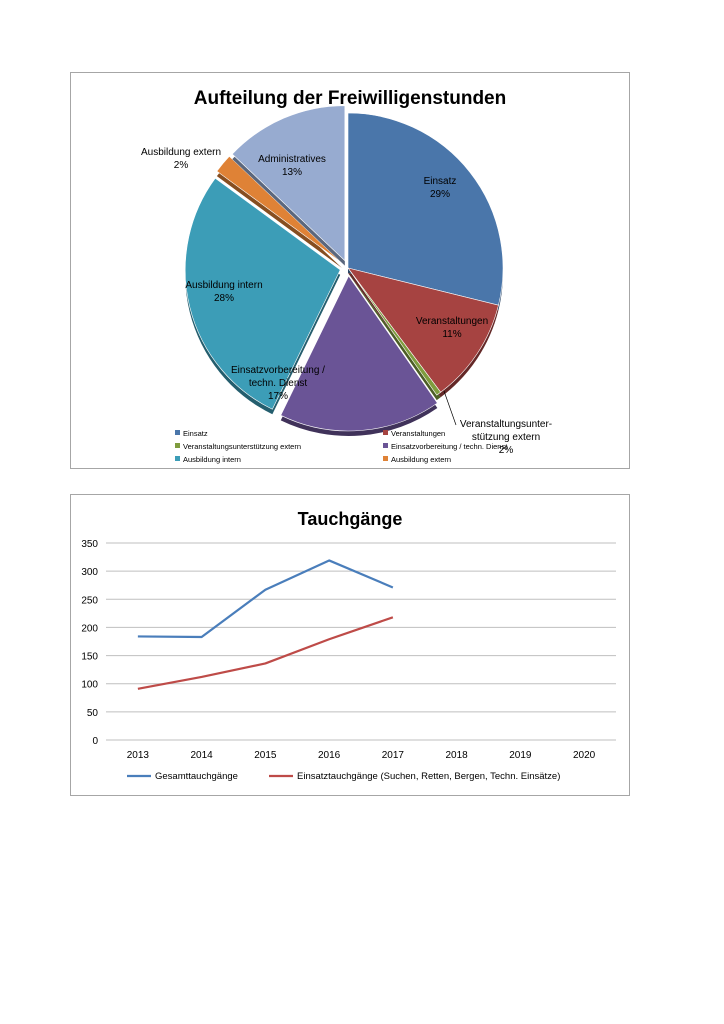  I want to click on x-tick-label: 2014, so click(202, 755).